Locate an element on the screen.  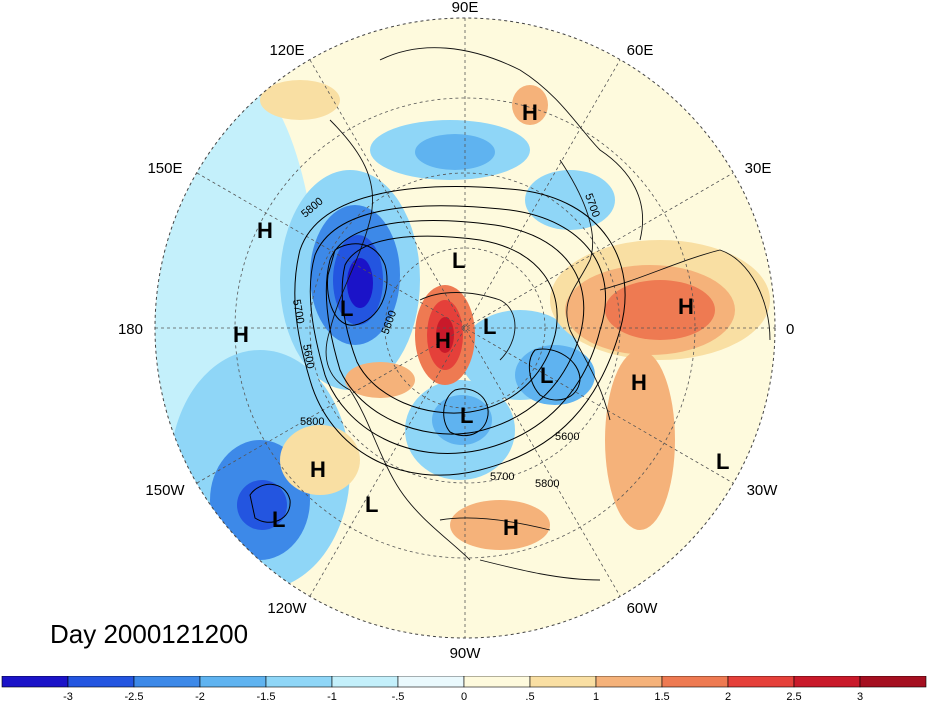
lon-label-180: 180 is located at coordinates (130, 329).